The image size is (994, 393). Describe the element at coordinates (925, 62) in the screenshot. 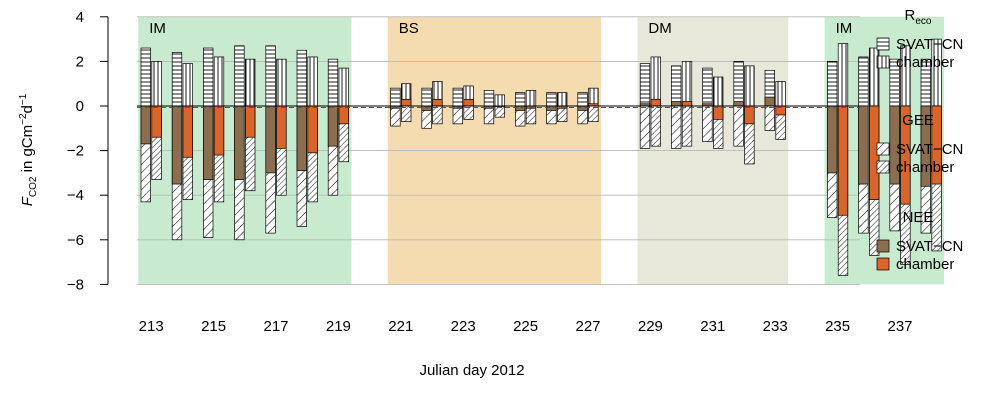

I see `legend-label-reco-chamber: chamber` at that location.